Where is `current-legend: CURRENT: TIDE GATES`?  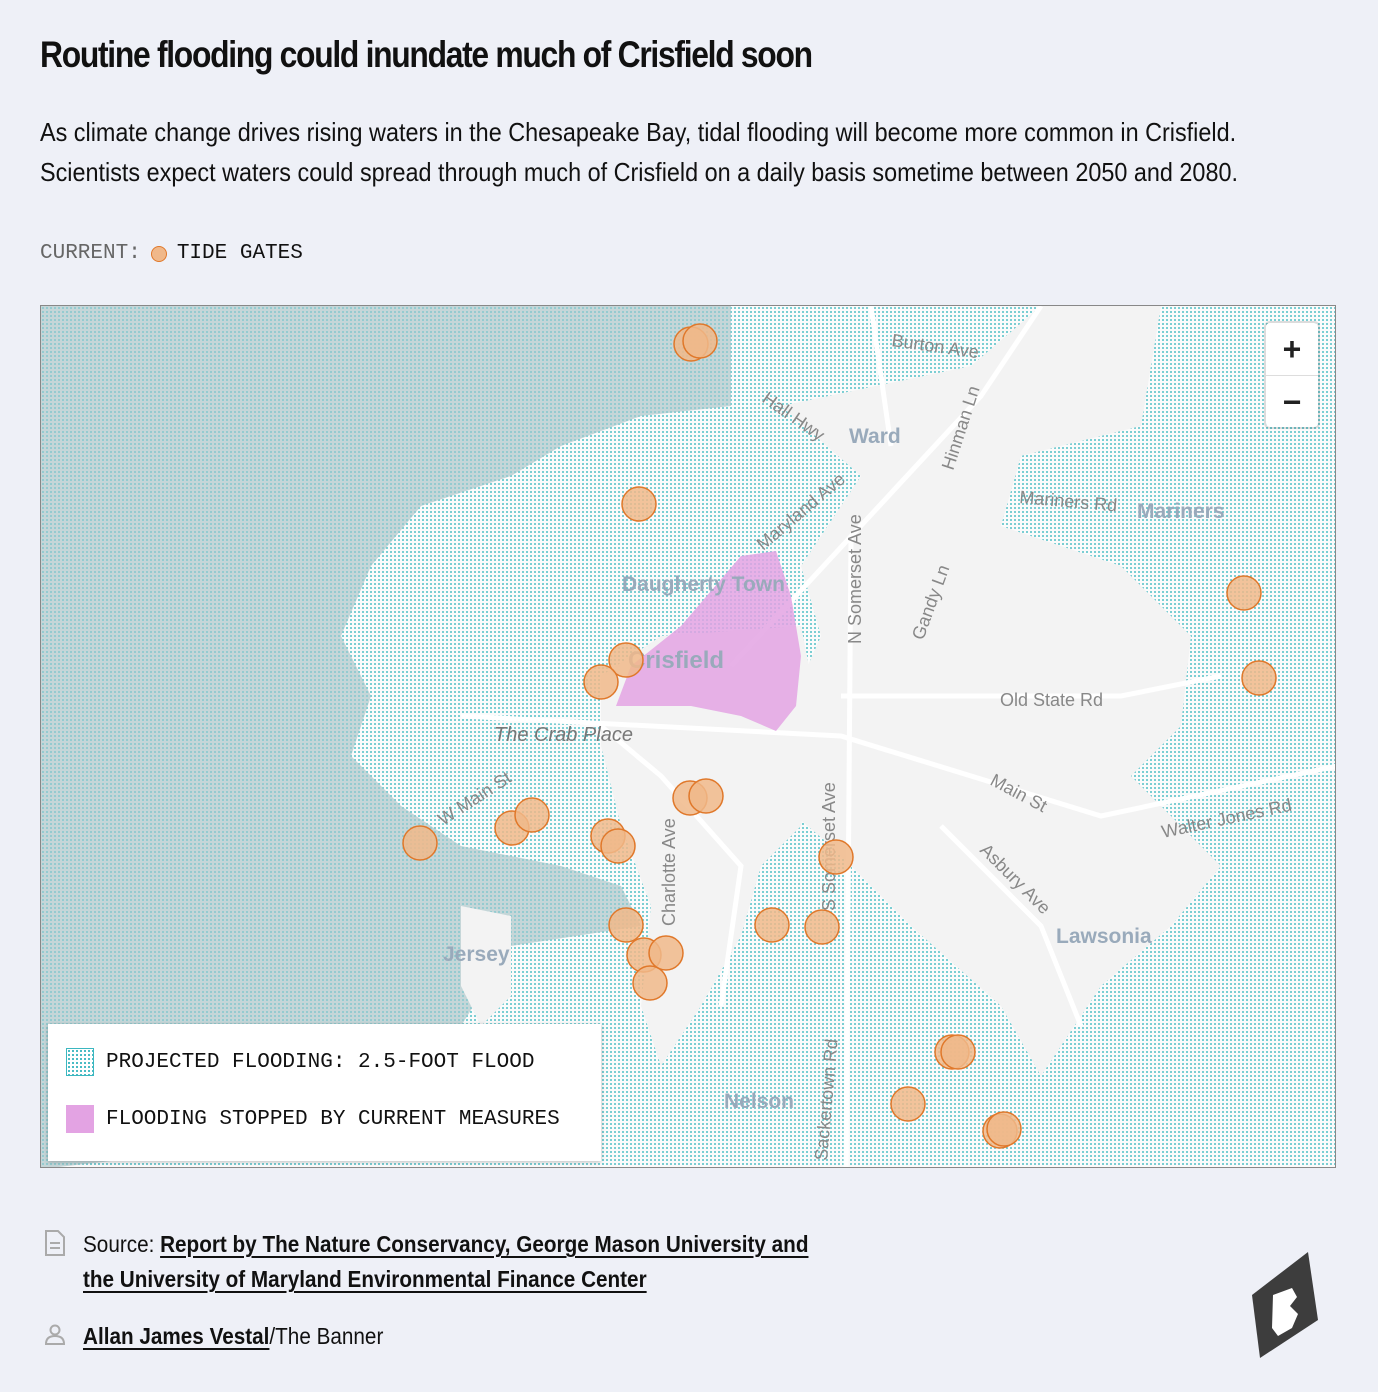
current-legend: CURRENT: TIDE GATES is located at coordinates (171, 253).